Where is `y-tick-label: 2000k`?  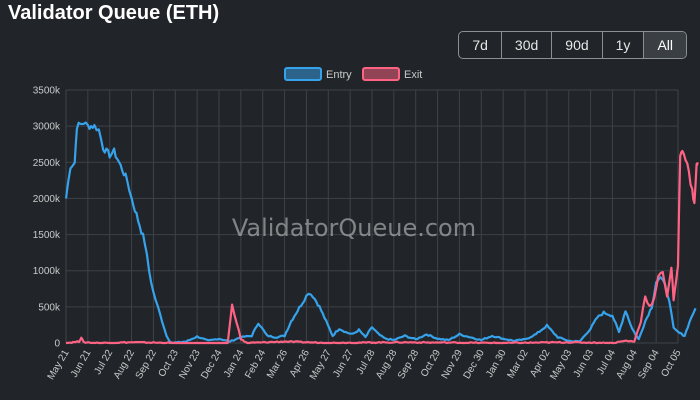
y-tick-label: 2000k is located at coordinates (47, 199).